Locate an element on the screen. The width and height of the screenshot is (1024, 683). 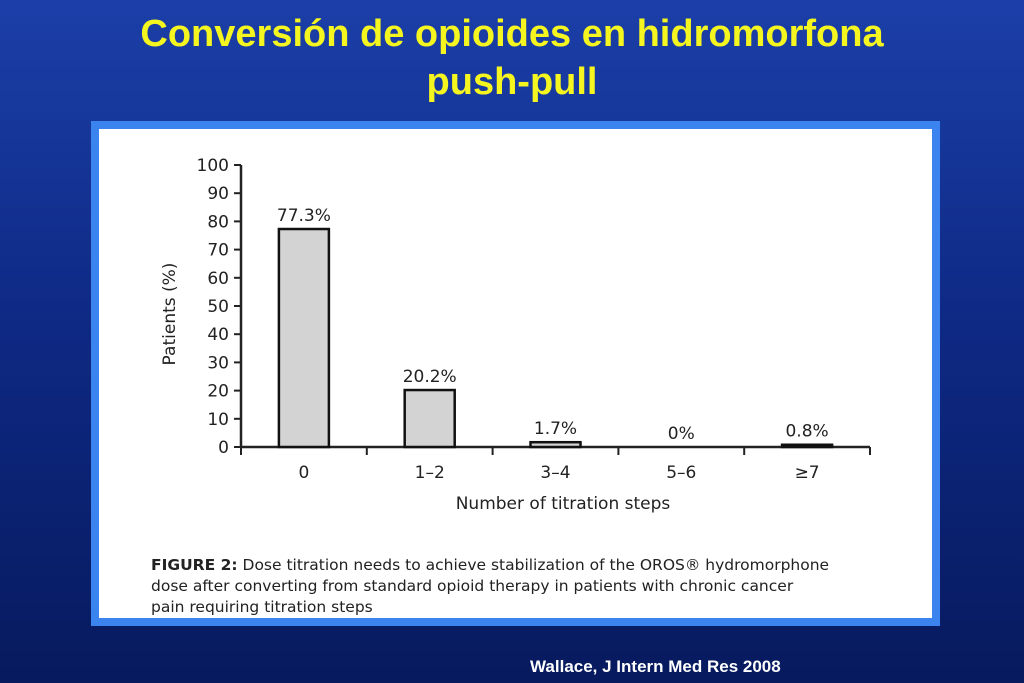
y-tick-label: 70 is located at coordinates (218, 251).